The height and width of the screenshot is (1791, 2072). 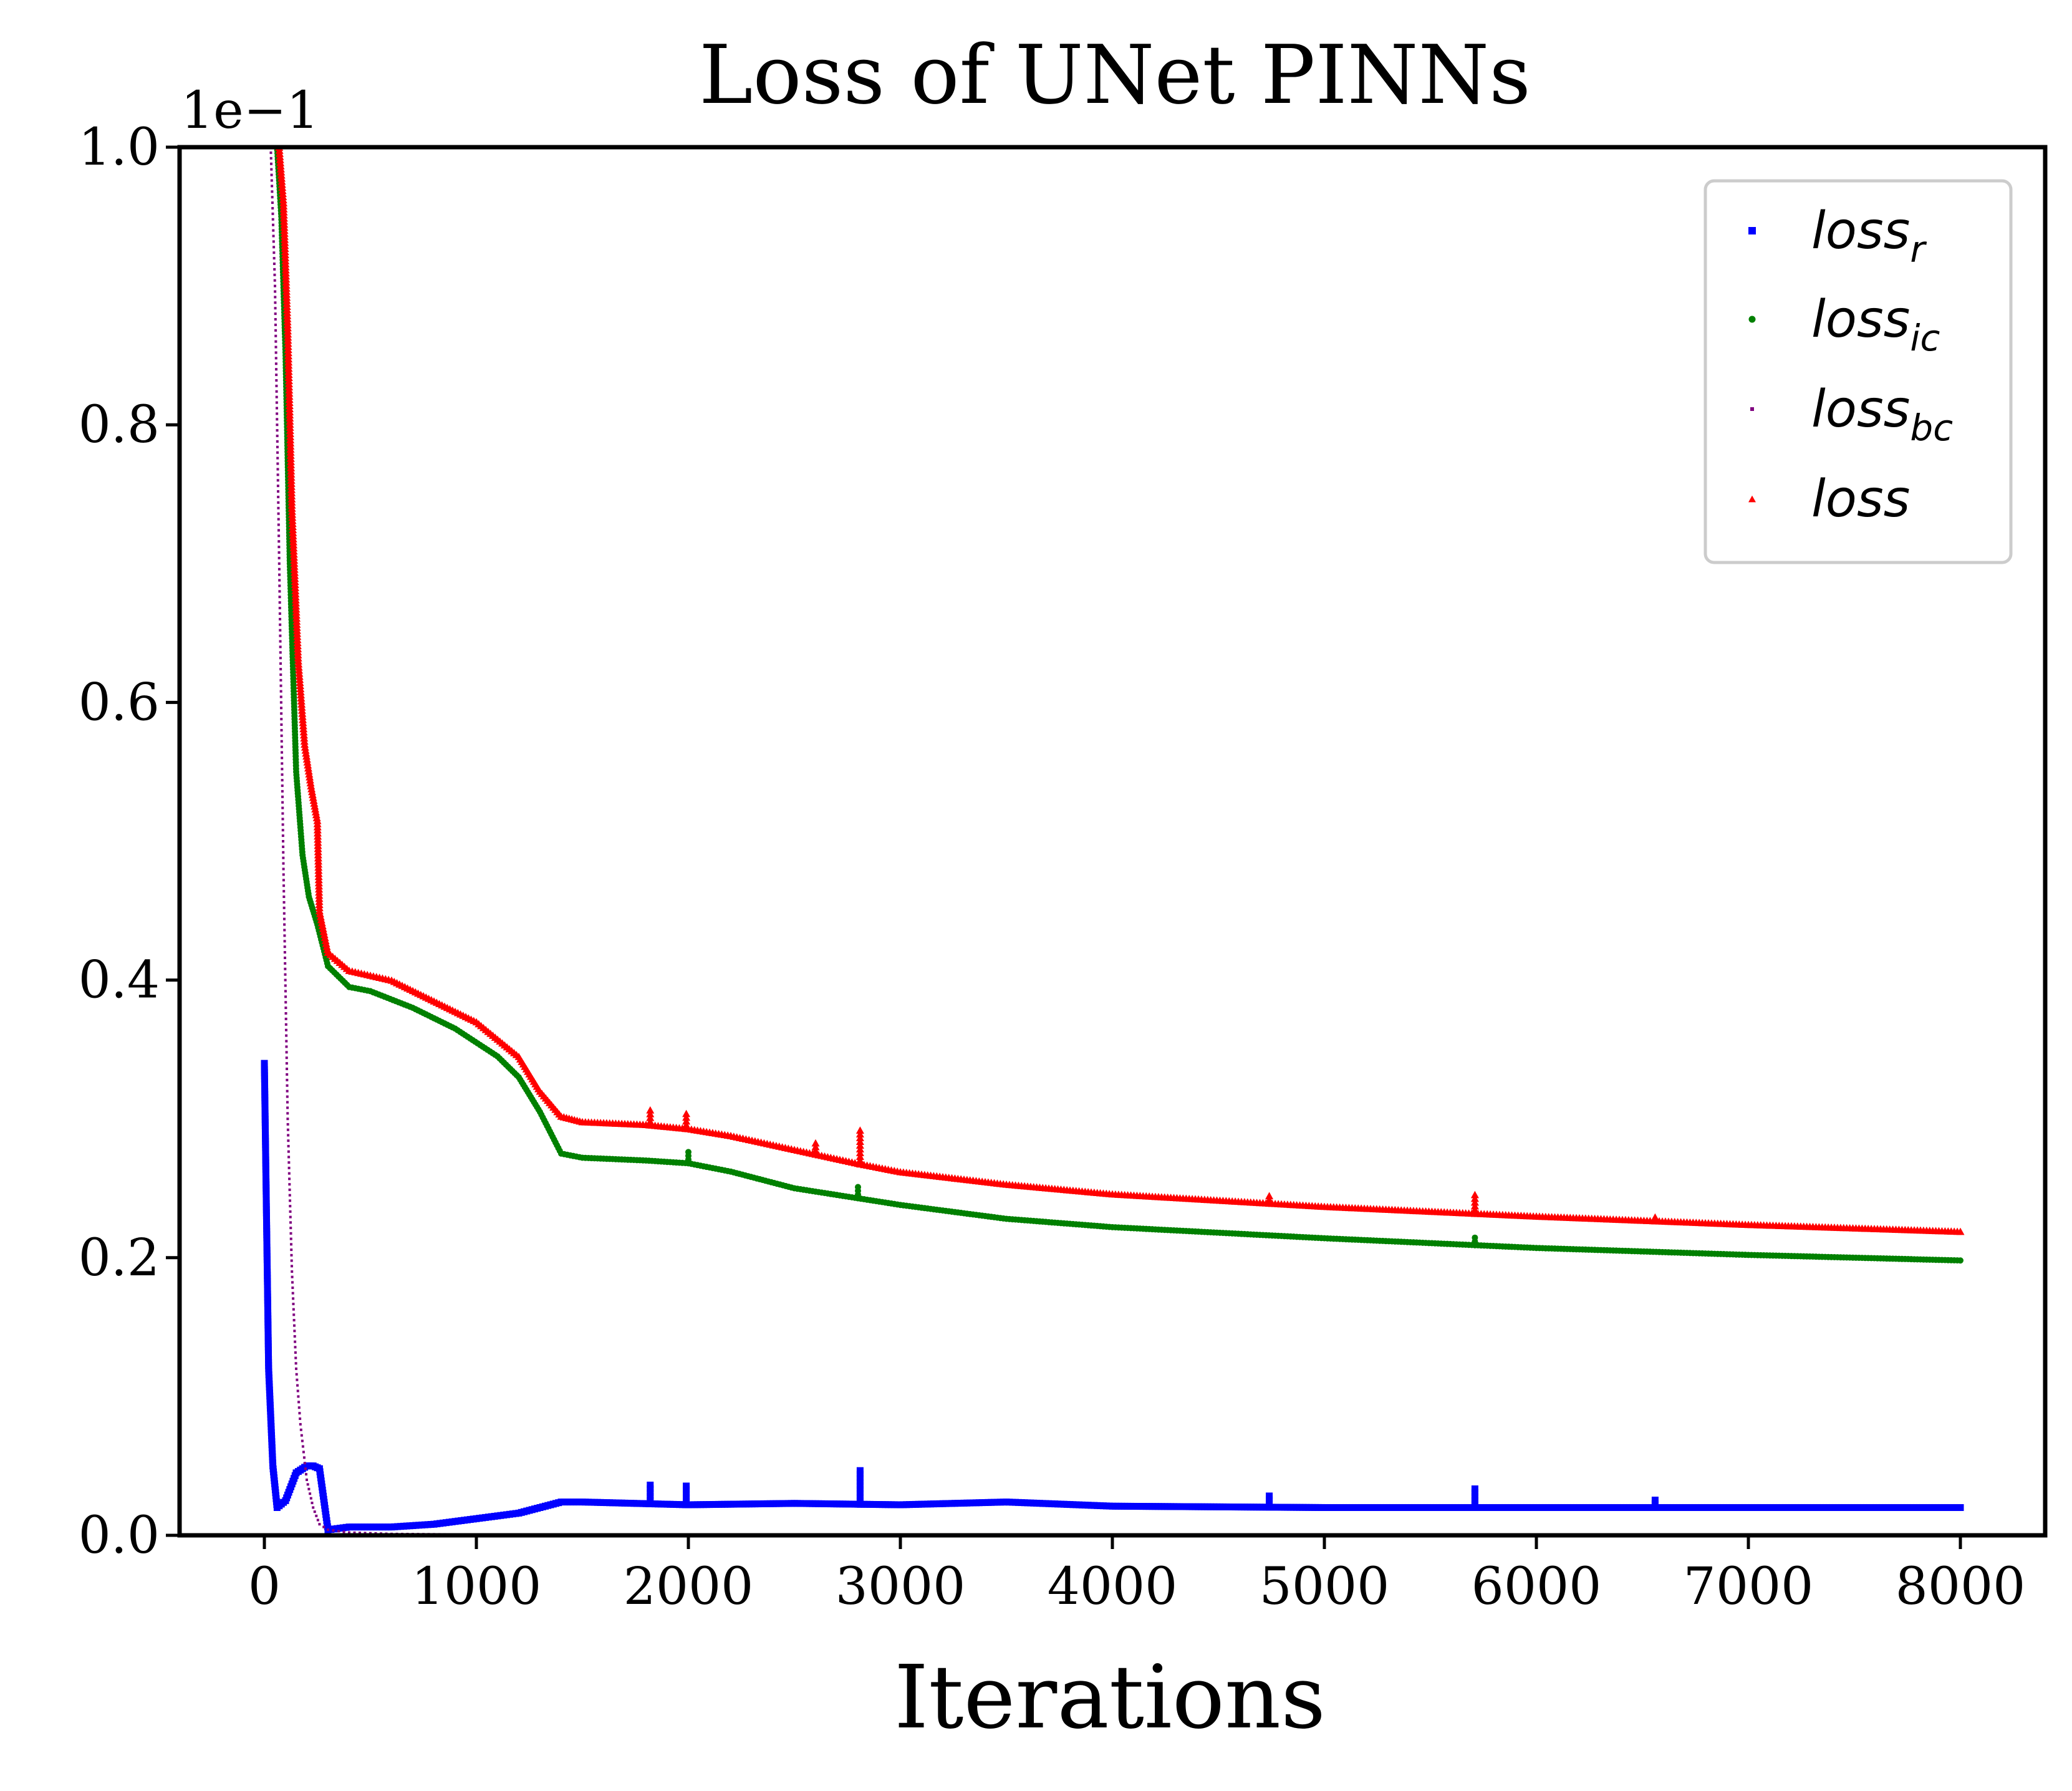 What do you see at coordinates (1136, 1575) in the screenshot?
I see `x-axis: 0 1000 2000 3000 4000 5000 6000 7000 8000` at bounding box center [1136, 1575].